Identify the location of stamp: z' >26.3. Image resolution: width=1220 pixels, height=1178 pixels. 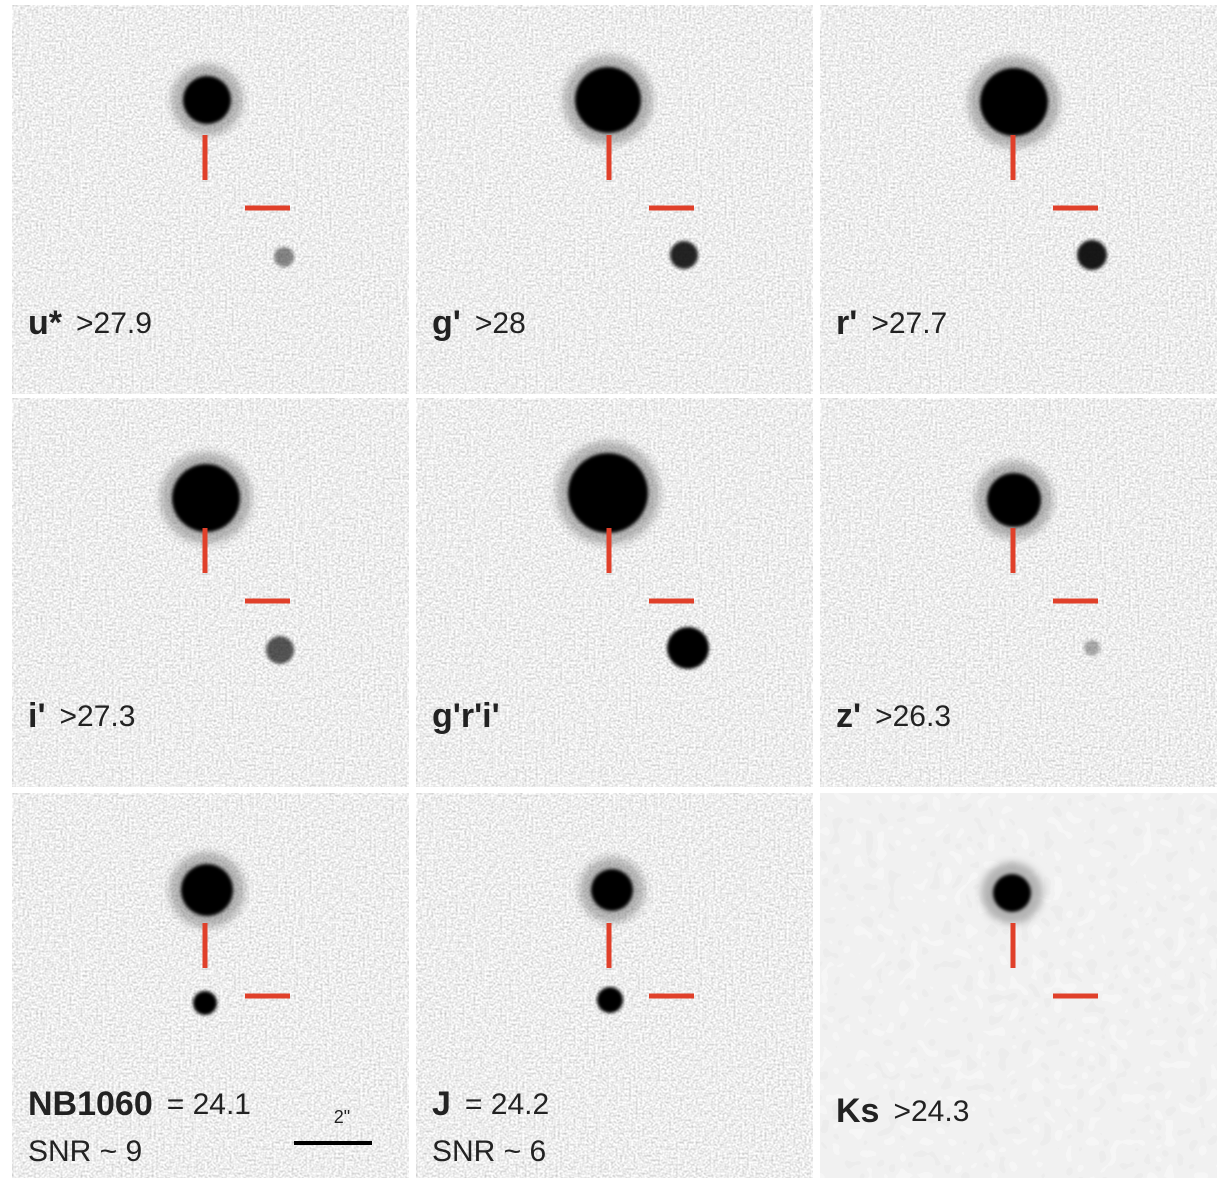
(1018, 592).